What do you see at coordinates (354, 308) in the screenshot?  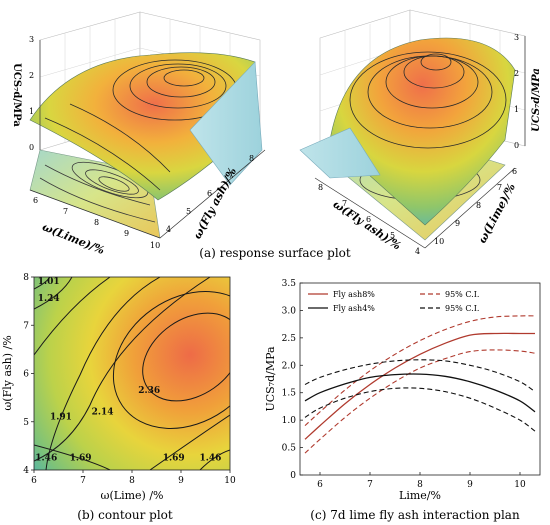 I see `legend-entry: Fly ash4%` at bounding box center [354, 308].